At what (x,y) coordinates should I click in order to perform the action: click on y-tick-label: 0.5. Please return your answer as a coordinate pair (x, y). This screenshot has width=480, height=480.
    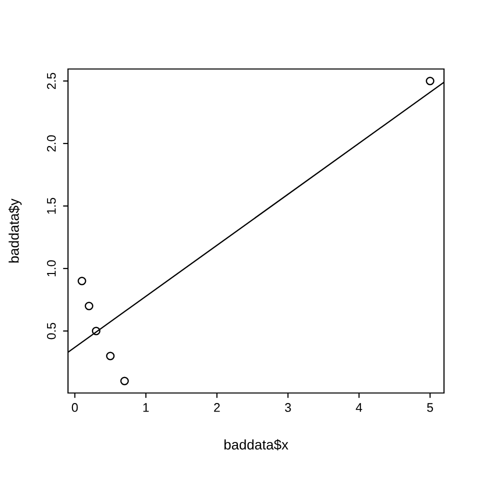
    Looking at the image, I should click on (51, 331).